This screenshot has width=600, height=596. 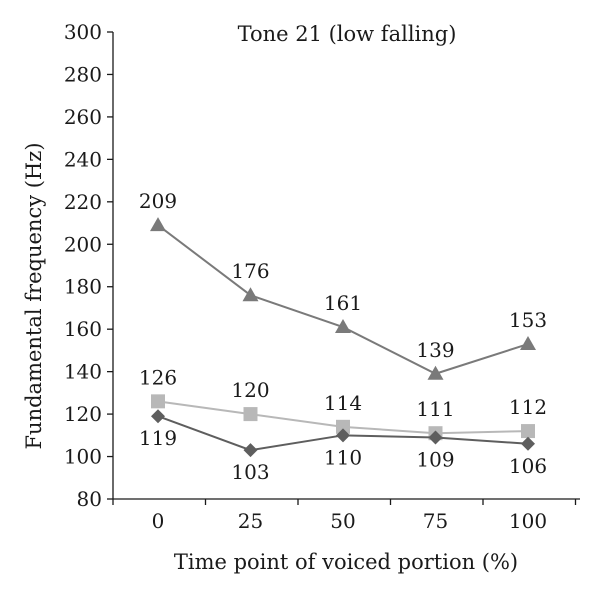 I want to click on y-tick-label: 280, so click(x=83, y=74).